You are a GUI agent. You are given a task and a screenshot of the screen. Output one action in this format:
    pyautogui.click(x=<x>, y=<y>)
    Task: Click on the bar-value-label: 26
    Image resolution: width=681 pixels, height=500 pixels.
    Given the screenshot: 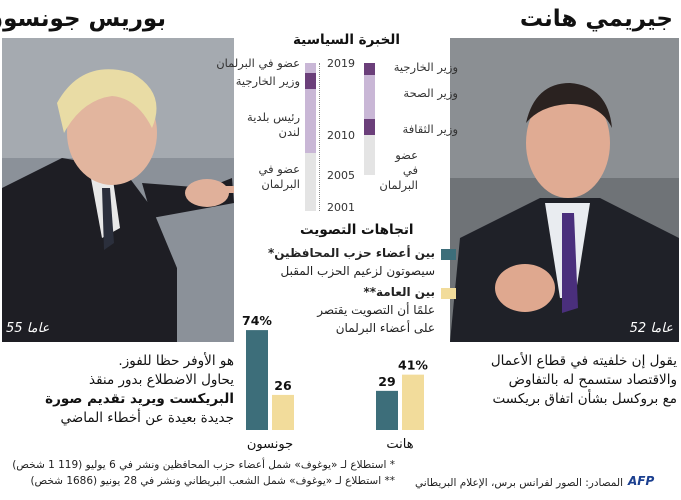 What is the action you would take?
    pyautogui.click(x=283, y=385)
    